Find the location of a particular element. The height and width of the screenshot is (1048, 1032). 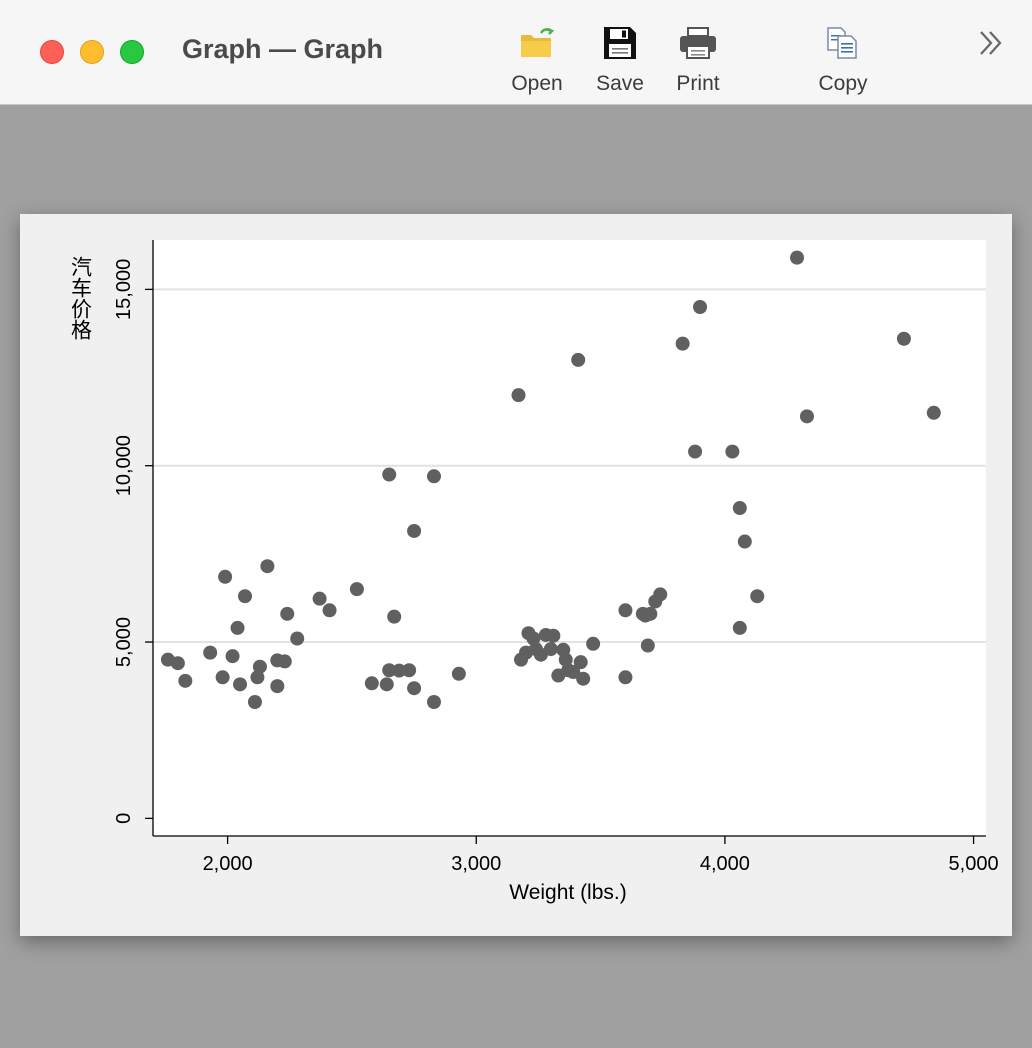

x-axis-ticks: 2,000 3,000 4,000 5,000 is located at coordinates (601, 855).